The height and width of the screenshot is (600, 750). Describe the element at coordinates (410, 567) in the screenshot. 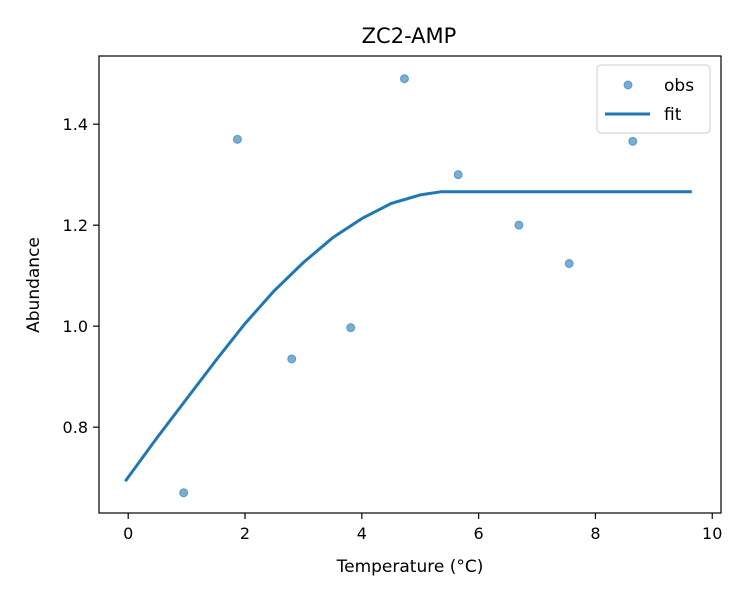

I see `x-axis-label: Temperature (°C)` at that location.